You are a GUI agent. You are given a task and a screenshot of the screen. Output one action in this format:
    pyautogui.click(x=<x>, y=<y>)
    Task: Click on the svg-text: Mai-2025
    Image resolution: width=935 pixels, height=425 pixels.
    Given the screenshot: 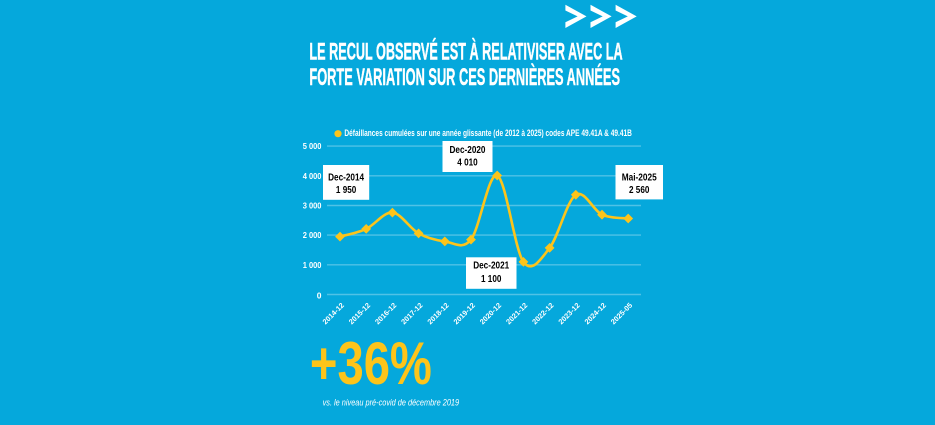 What is the action you would take?
    pyautogui.click(x=639, y=177)
    